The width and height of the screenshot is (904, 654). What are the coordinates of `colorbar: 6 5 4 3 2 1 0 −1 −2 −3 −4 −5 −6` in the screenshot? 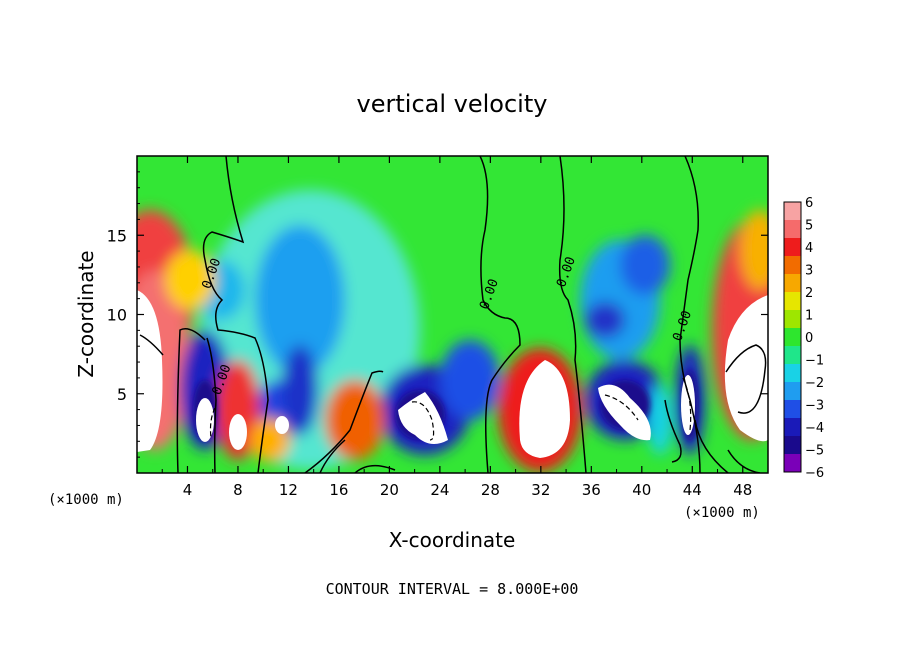 It's located at (803, 338).